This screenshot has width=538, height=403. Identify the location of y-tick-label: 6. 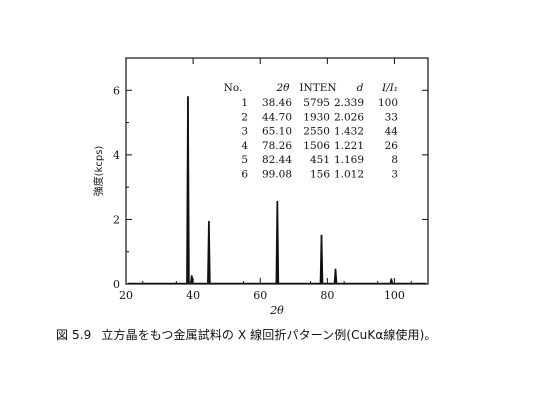
(116, 90).